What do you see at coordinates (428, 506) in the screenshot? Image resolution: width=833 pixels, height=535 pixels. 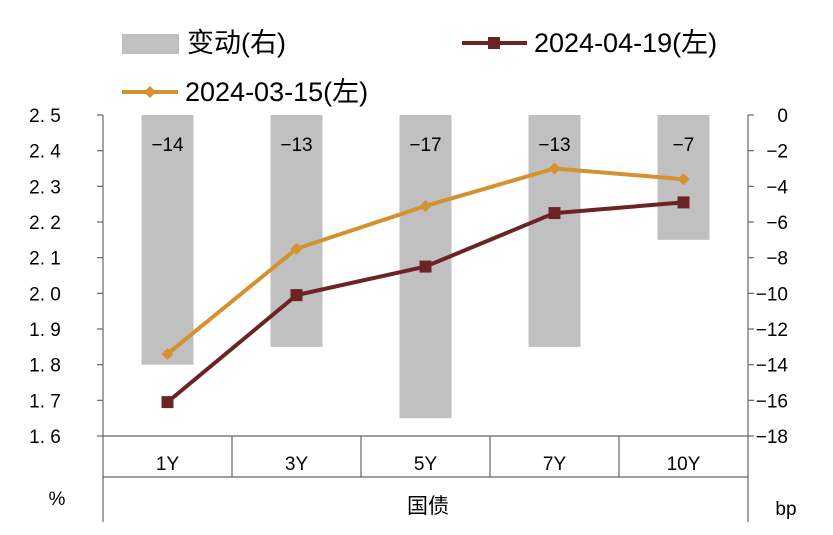 I see `x-axis-title: 国债` at bounding box center [428, 506].